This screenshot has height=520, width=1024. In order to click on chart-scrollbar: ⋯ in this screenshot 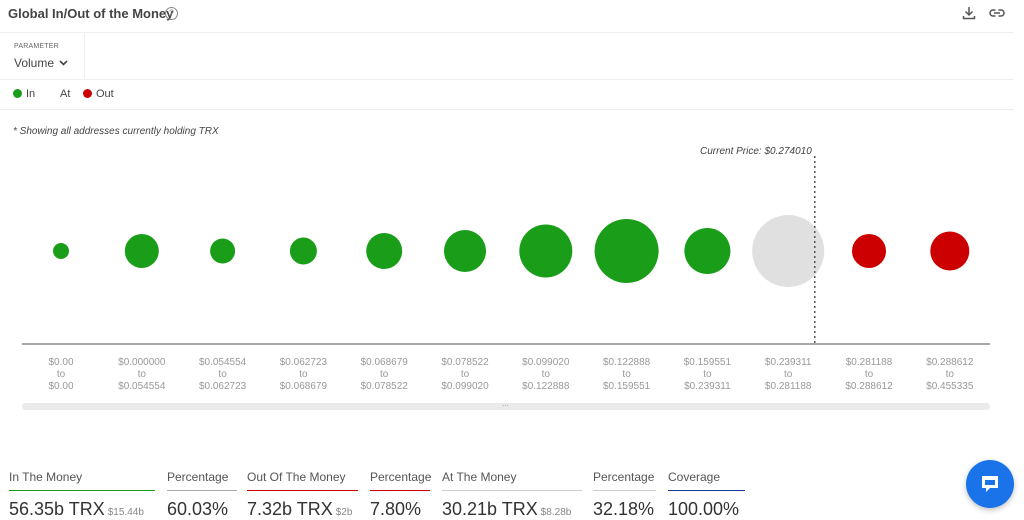, I will do `click(506, 406)`.